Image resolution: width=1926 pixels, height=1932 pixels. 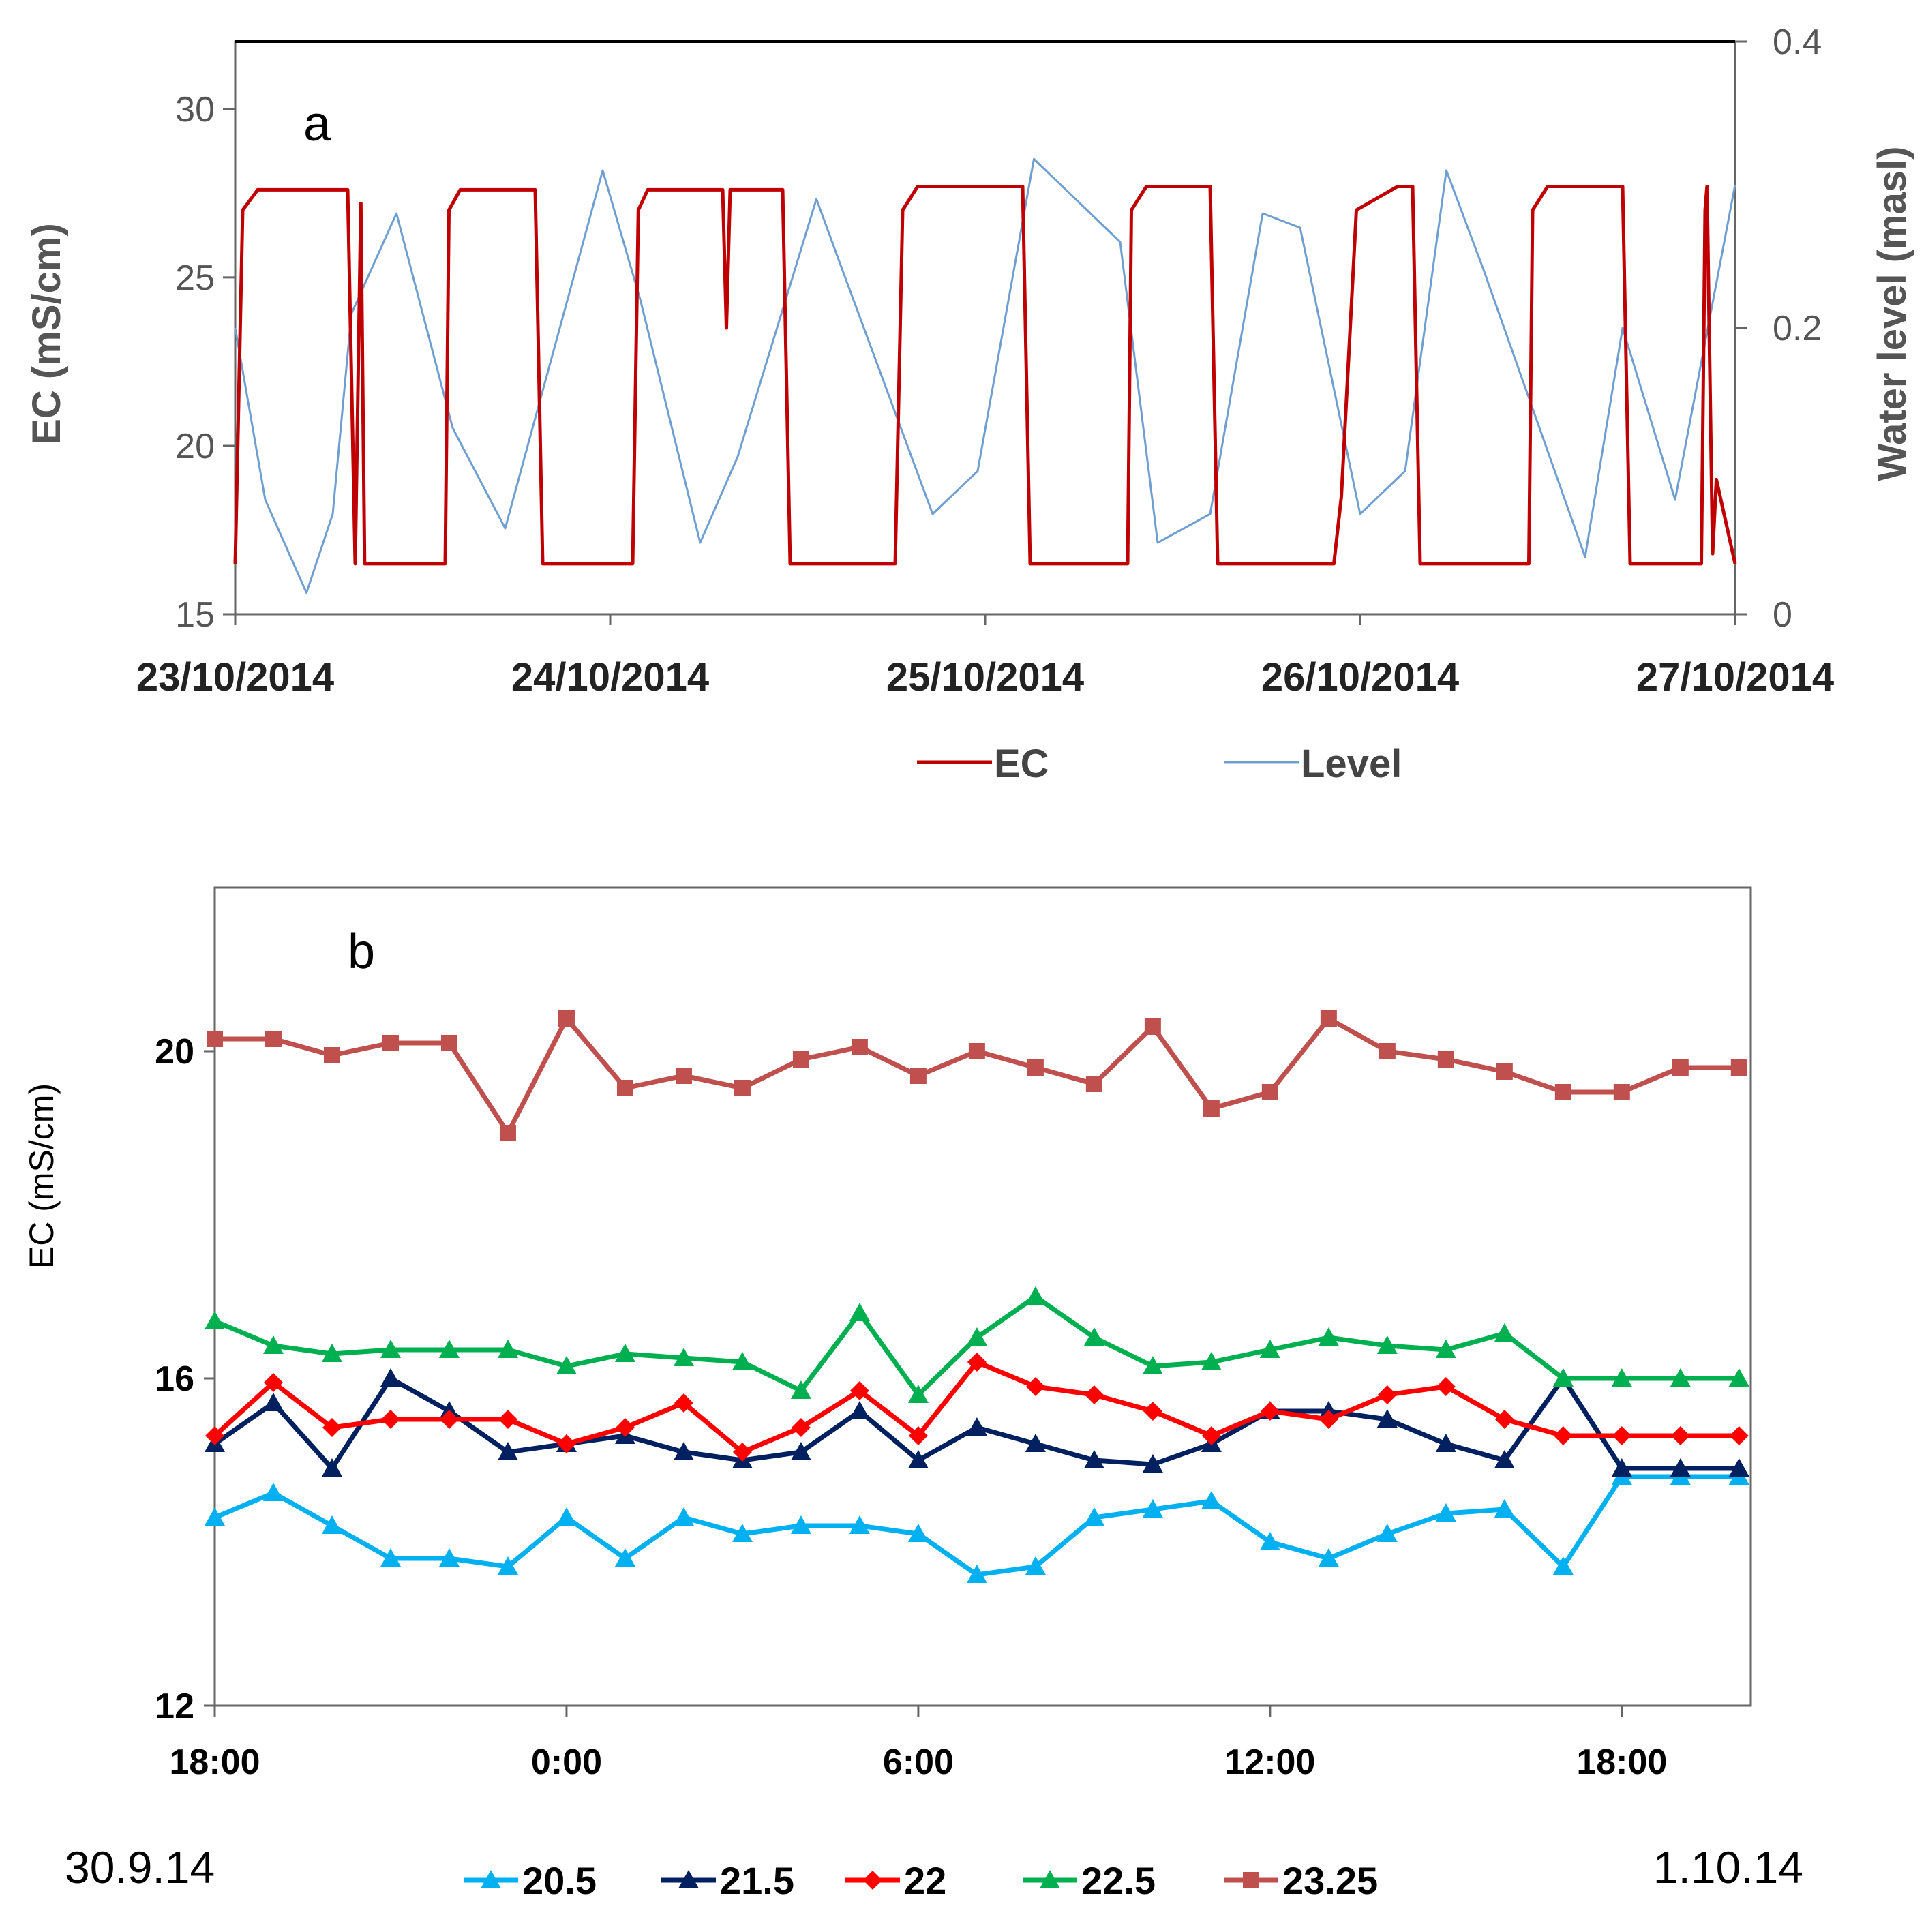 I want to click on panel-a-y-axis-label: EC (mS/cm), so click(x=47, y=334).